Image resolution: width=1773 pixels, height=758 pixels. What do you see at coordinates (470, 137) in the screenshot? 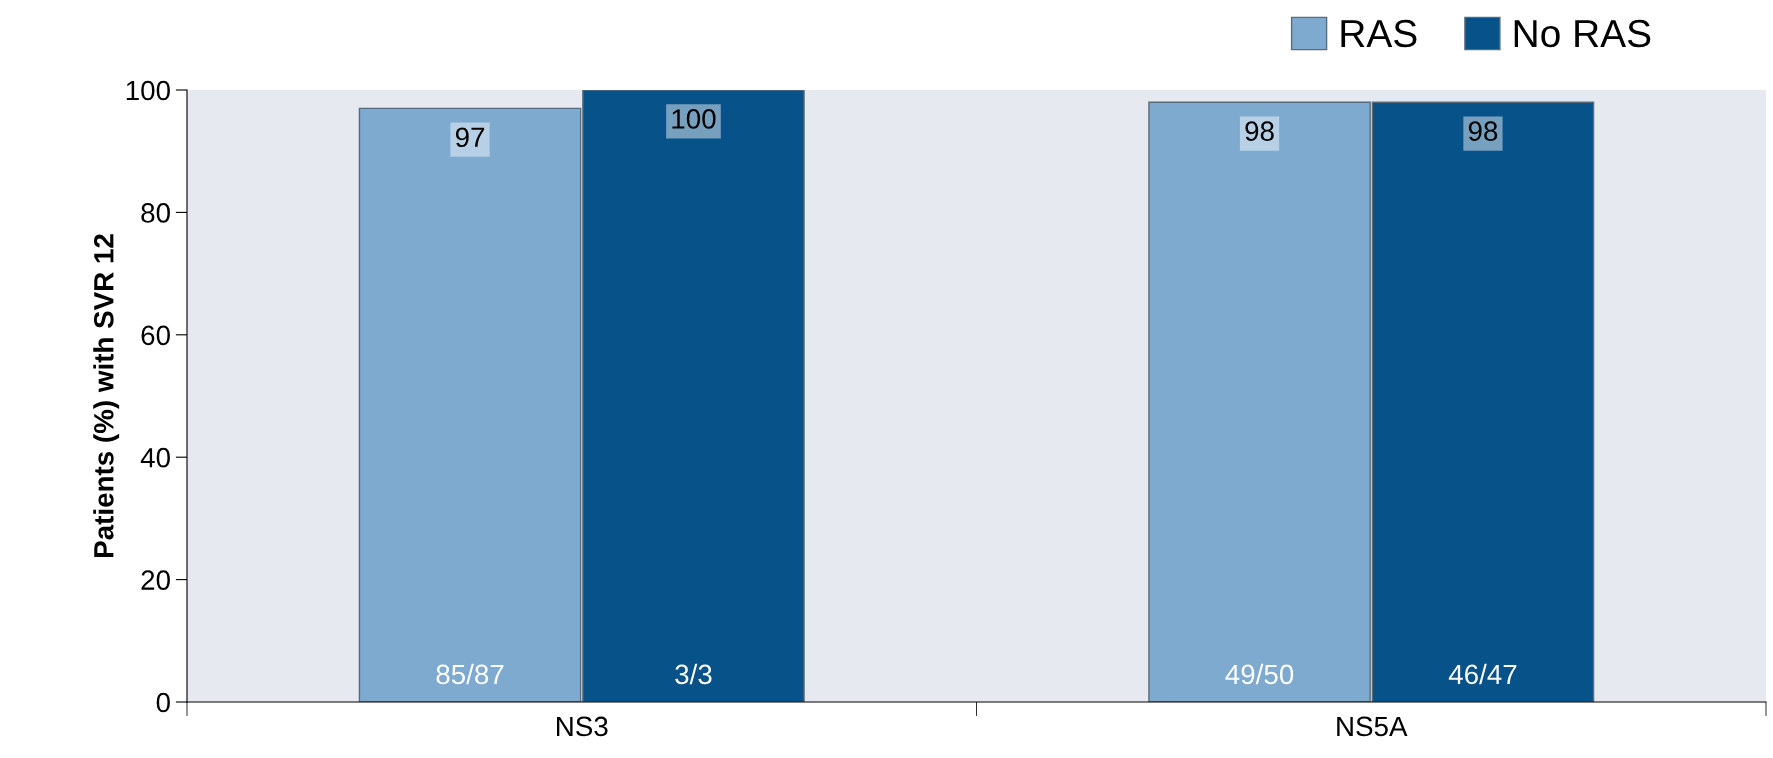
I see `data-label: 97` at bounding box center [470, 137].